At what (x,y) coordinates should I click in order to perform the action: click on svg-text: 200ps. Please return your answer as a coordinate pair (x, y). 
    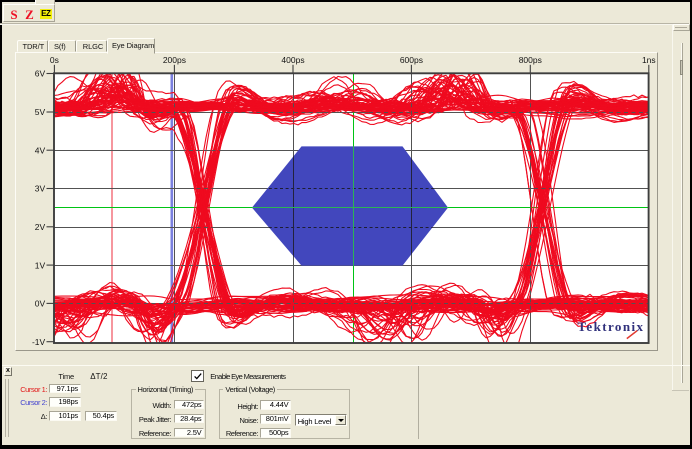
    Looking at the image, I should click on (174, 60).